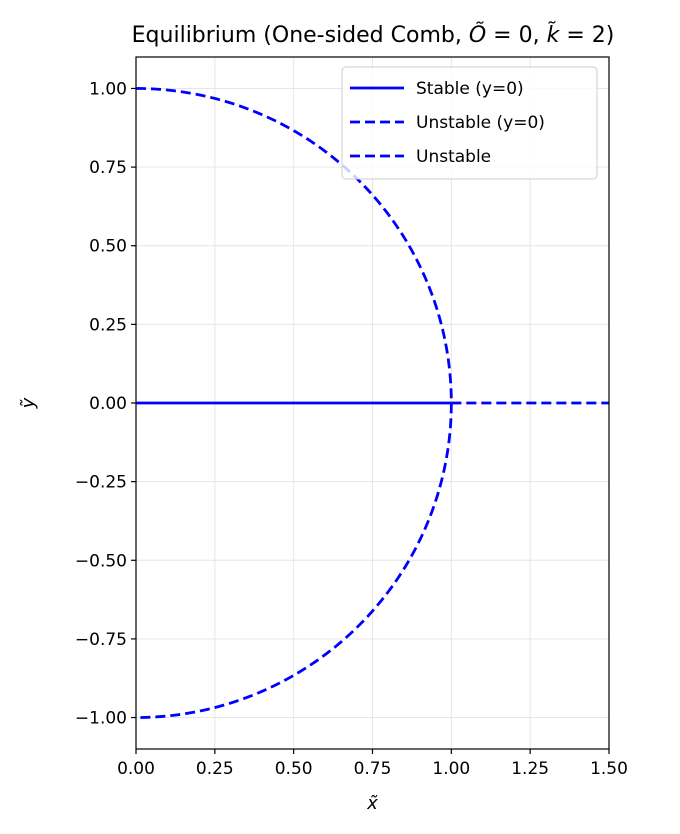 The image size is (680, 834). What do you see at coordinates (101, 483) in the screenshot?
I see `y-tick-label: −0.25` at bounding box center [101, 483].